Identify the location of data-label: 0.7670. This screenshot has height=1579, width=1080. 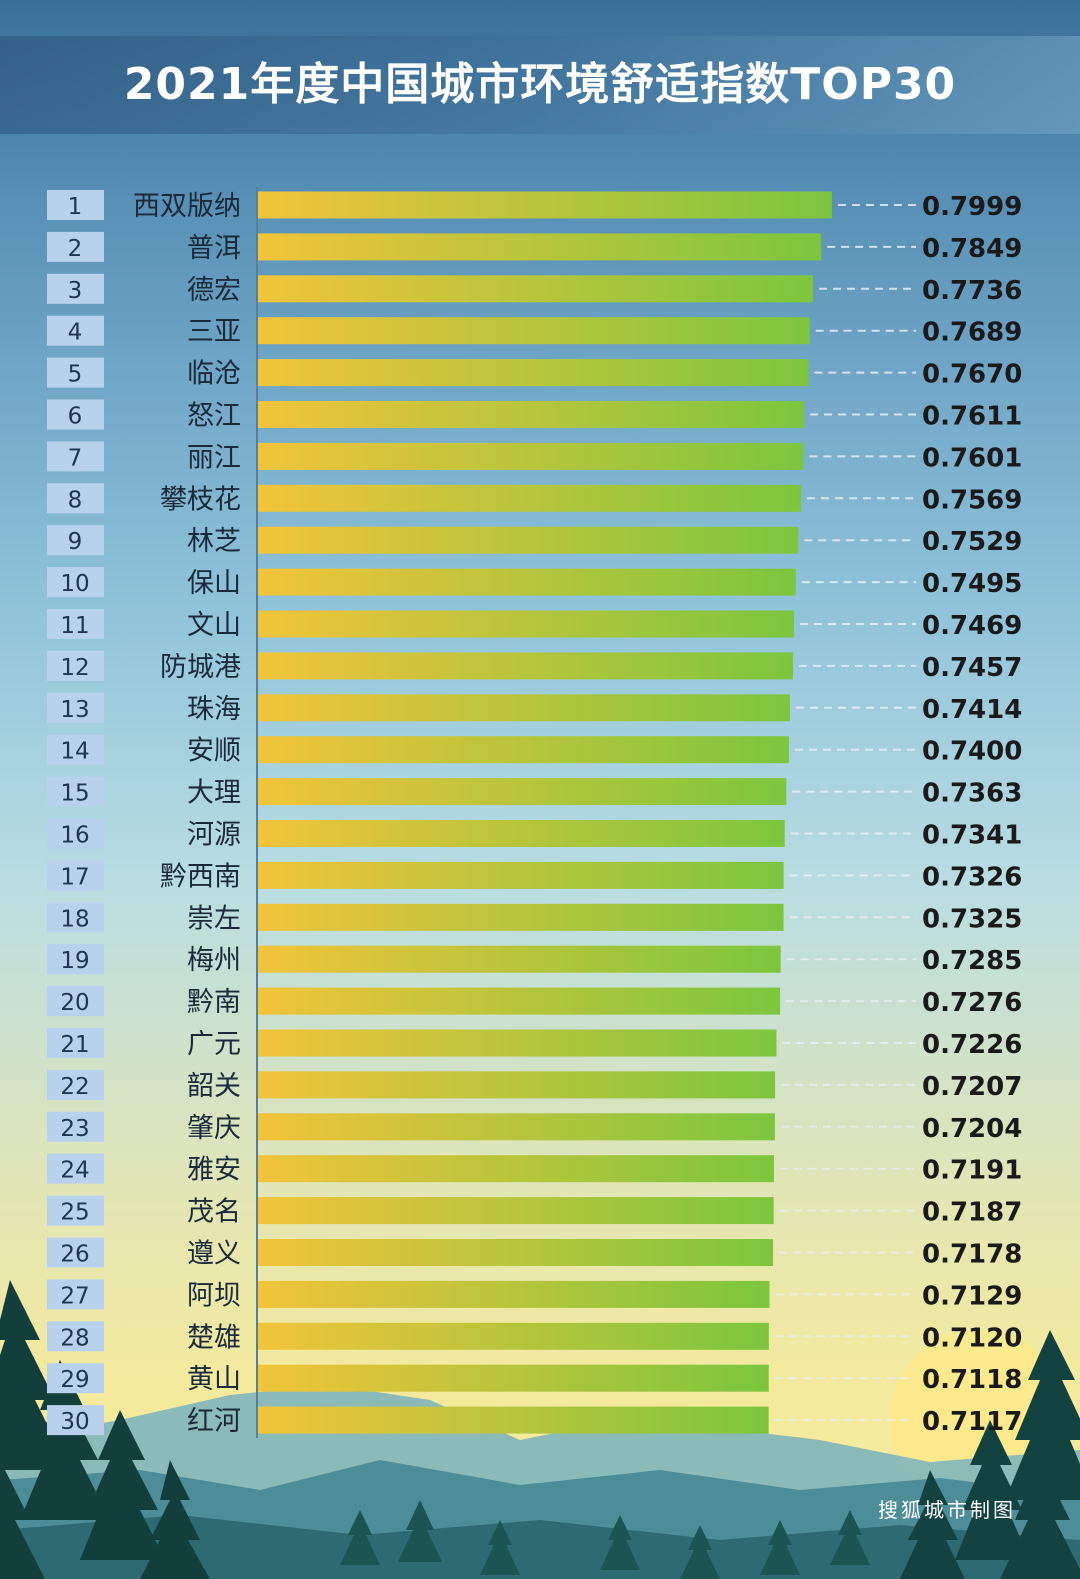
(972, 375).